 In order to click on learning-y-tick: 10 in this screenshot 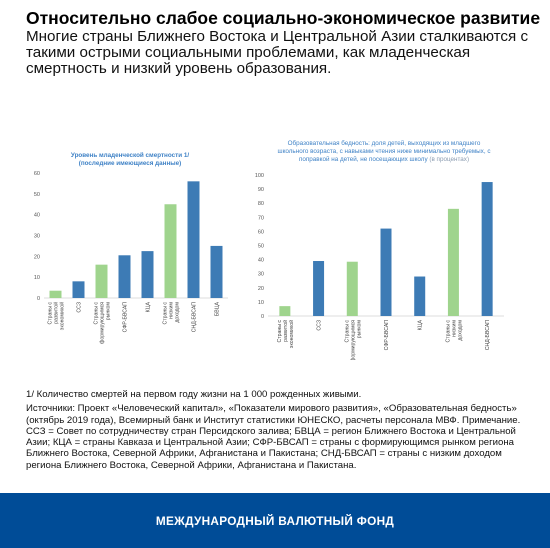, I will do `click(261, 303)`.